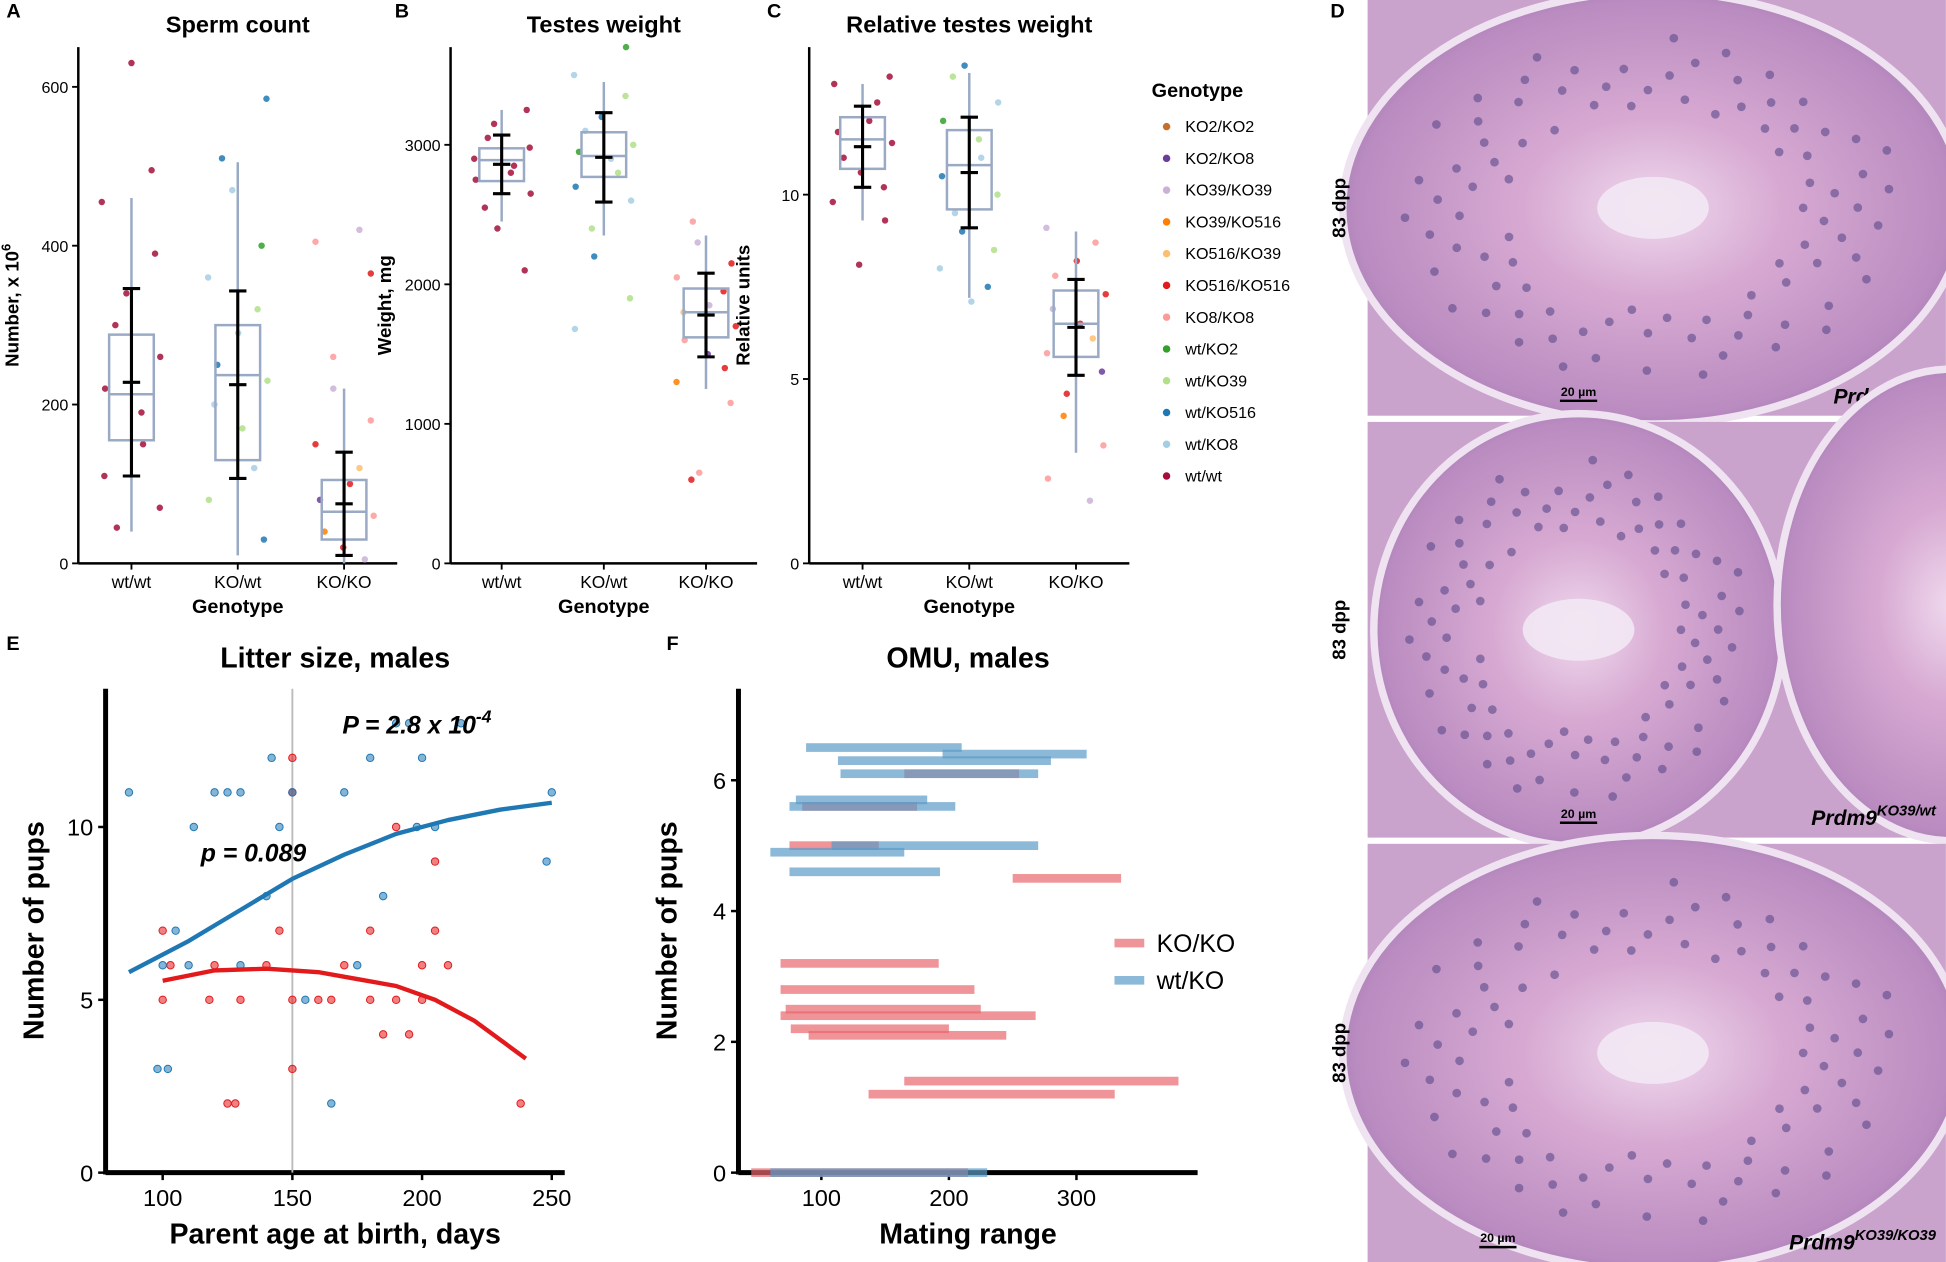  Describe the element at coordinates (6, 247) in the screenshot. I see `y-axis-label-sup: 6` at that location.